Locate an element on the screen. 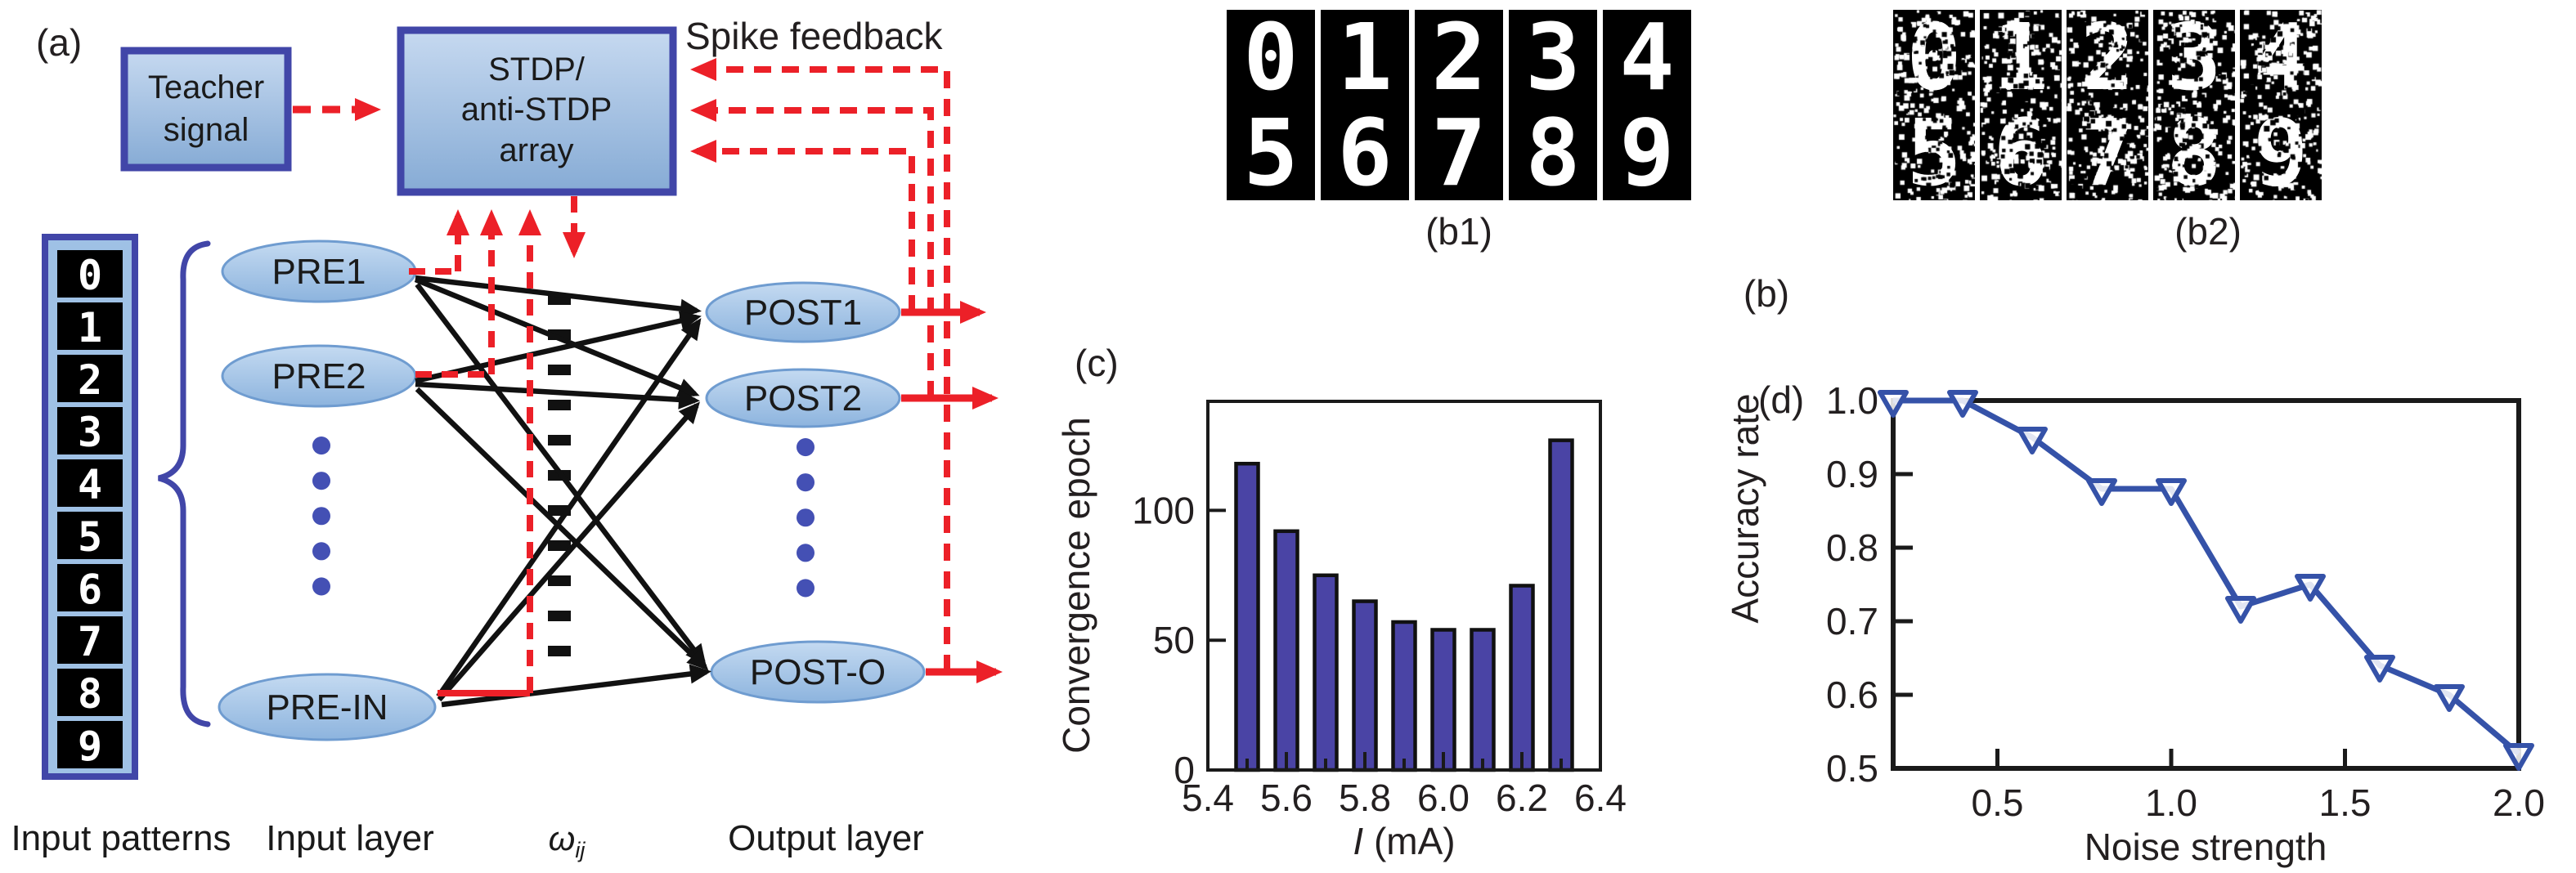 Image resolution: width=2576 pixels, height=873 pixels. pattern-digit: 0 is located at coordinates (1271, 58).